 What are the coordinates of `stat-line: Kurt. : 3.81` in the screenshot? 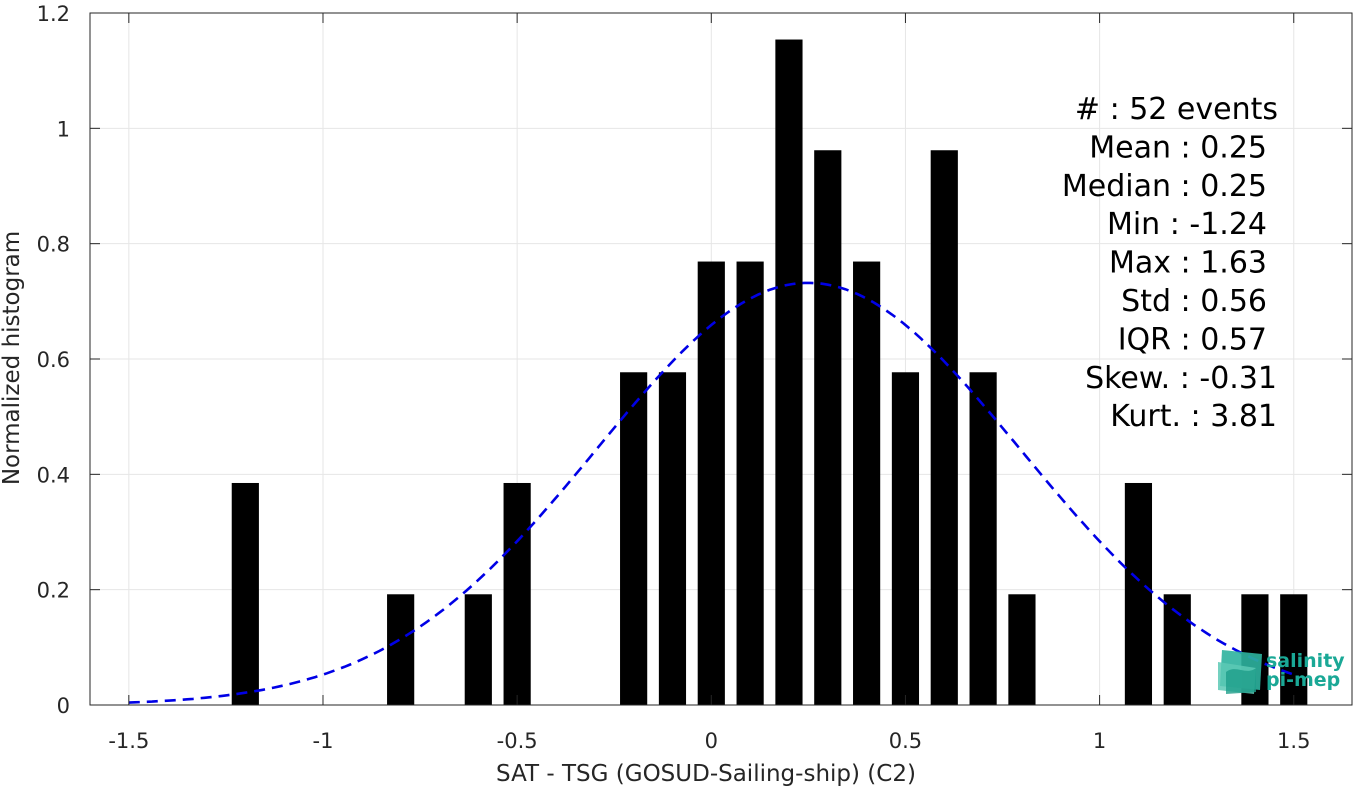 It's located at (1193, 416).